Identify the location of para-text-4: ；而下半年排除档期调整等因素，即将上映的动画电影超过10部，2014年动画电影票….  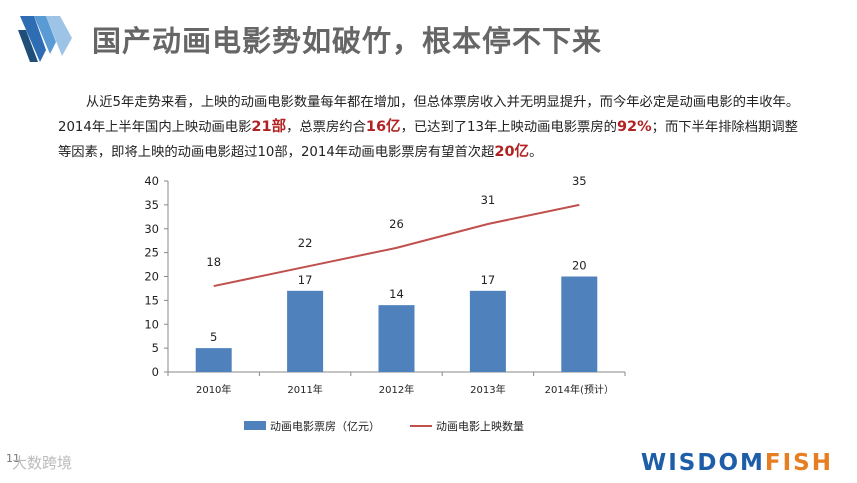
(428, 140).